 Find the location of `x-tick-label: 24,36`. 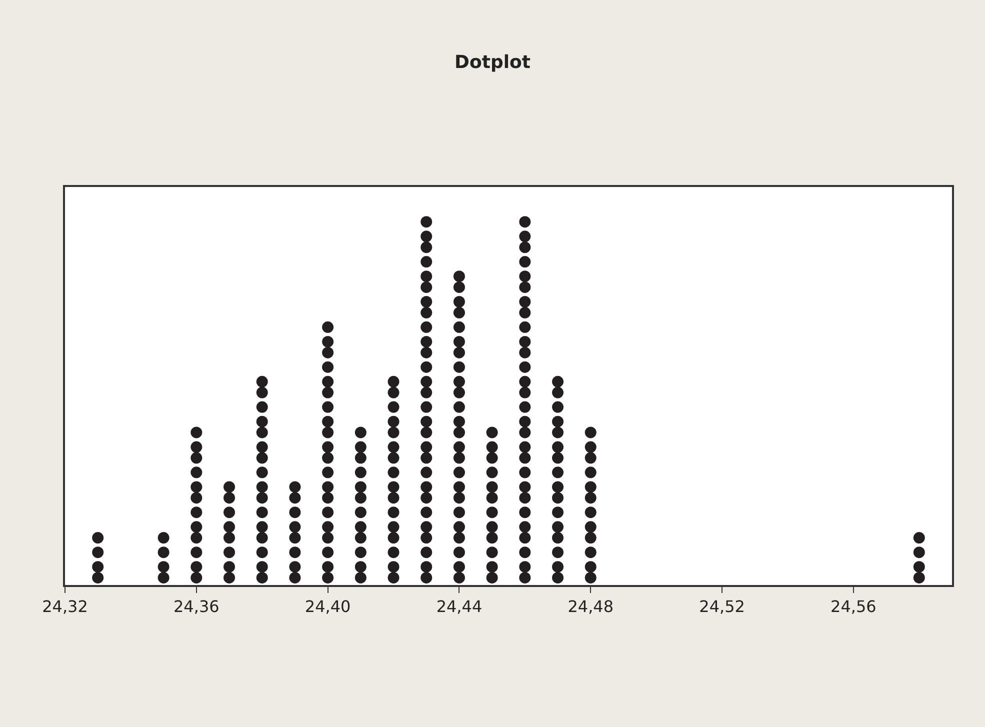

x-tick-label: 24,36 is located at coordinates (197, 606).